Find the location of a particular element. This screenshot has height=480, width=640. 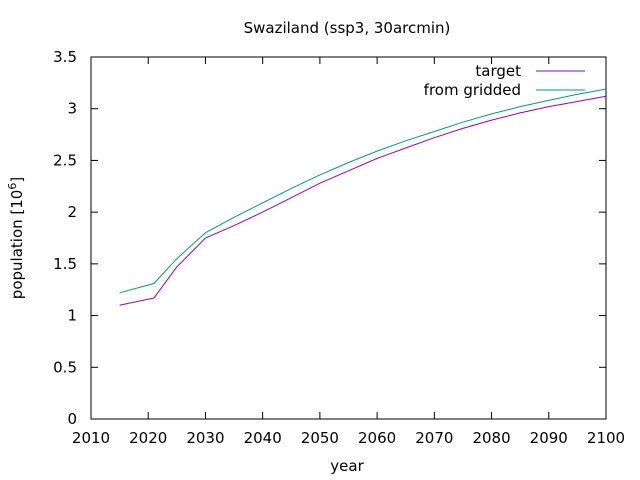

y-tick-label: 0 is located at coordinates (72, 419).